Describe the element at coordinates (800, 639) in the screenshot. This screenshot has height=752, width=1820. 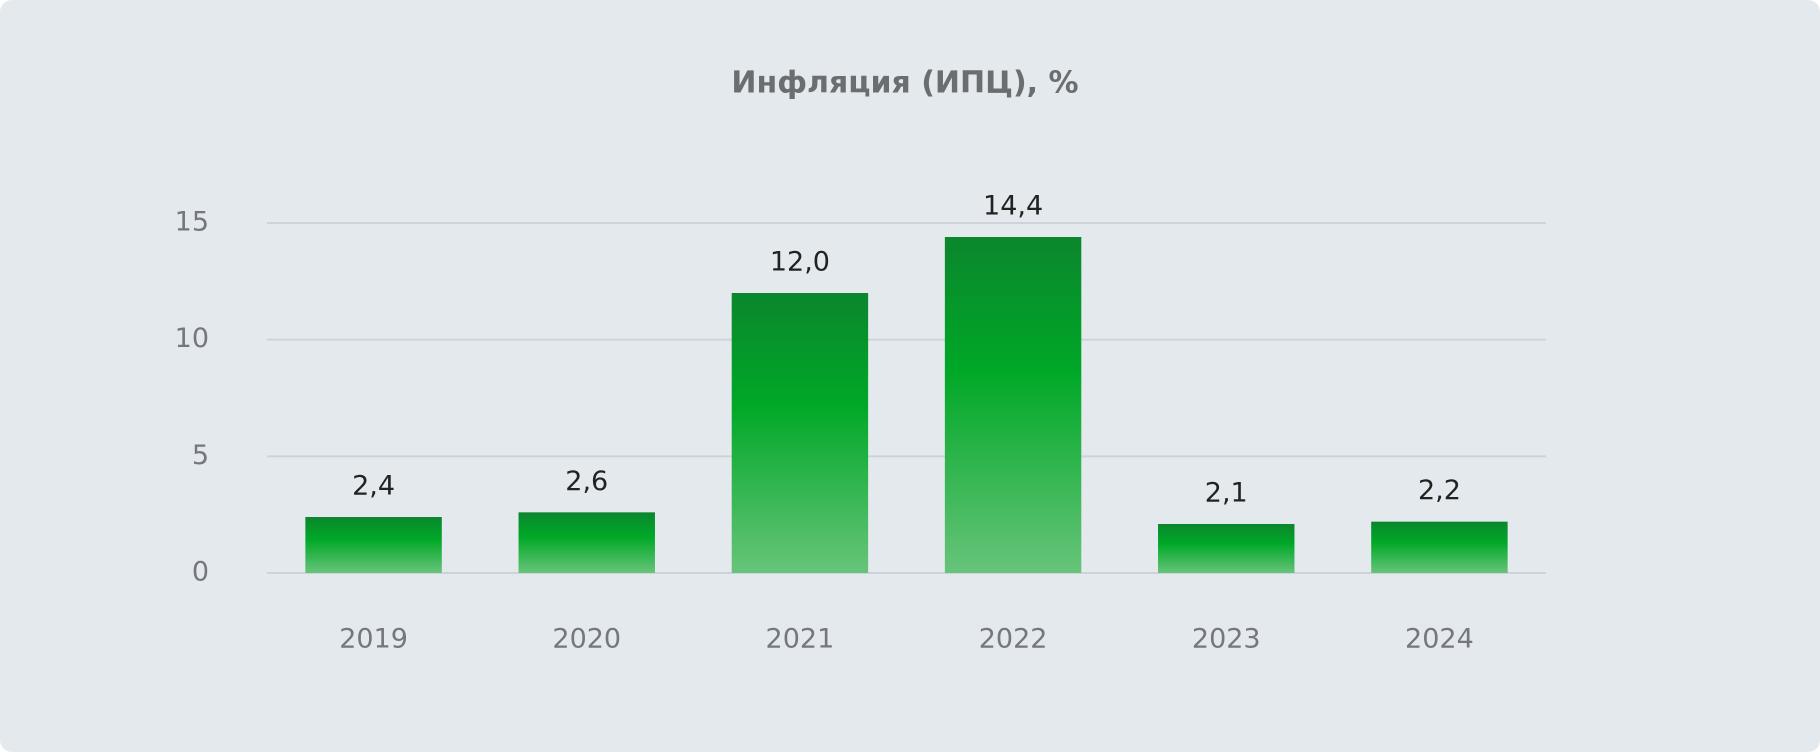
I see `x-tick-label: 2021` at that location.